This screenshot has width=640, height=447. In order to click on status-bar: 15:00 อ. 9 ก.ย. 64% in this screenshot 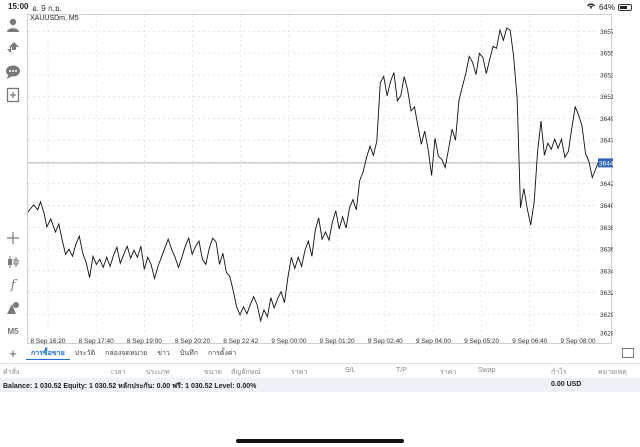, I will do `click(320, 7)`.